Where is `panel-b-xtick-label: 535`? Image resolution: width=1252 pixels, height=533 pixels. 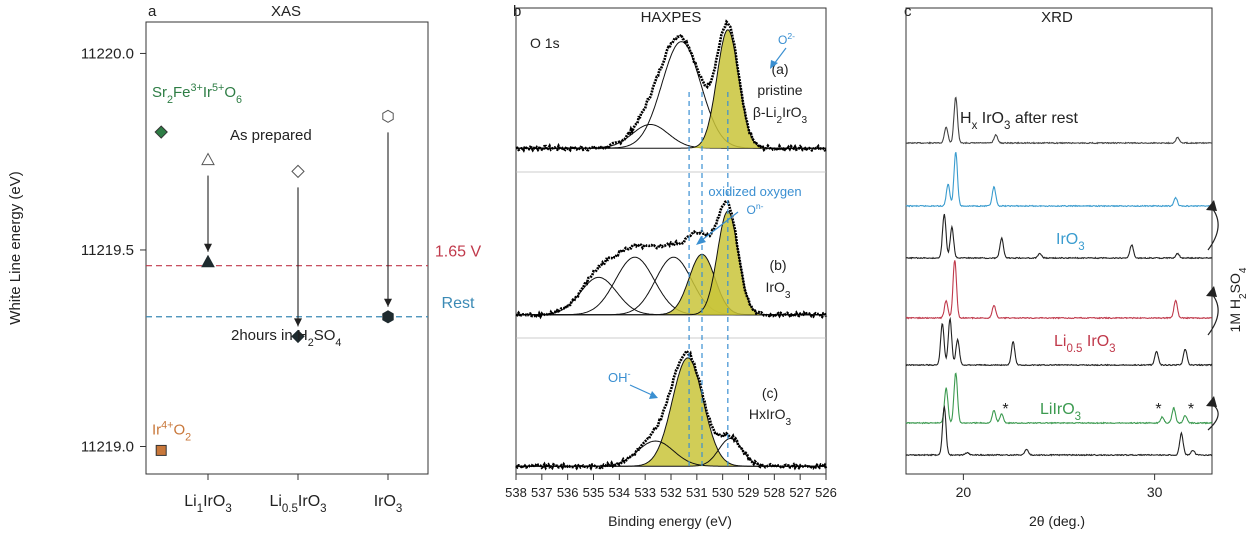
panel-b-xtick-label: 535 is located at coordinates (594, 492).